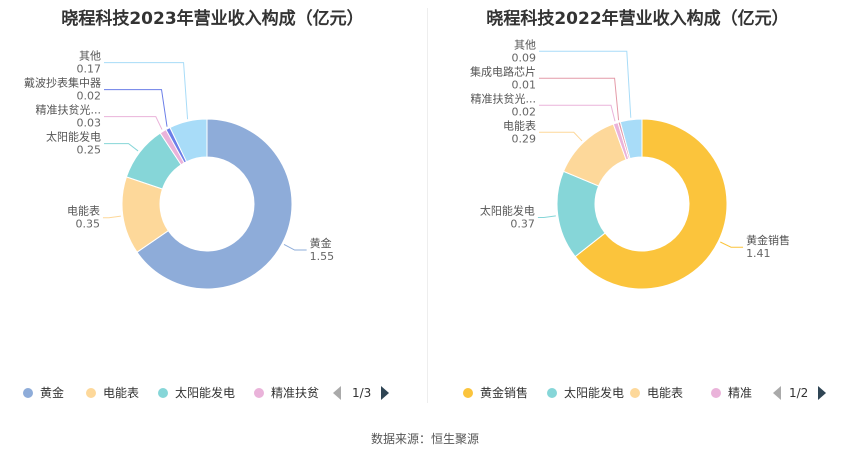  Describe the element at coordinates (89, 123) in the screenshot. I see `slice-value: 0.03` at that location.